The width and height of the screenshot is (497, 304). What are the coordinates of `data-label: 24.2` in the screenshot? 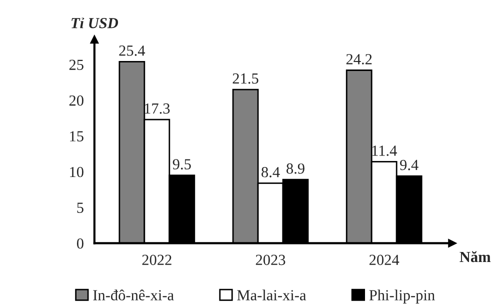 It's located at (359, 59).